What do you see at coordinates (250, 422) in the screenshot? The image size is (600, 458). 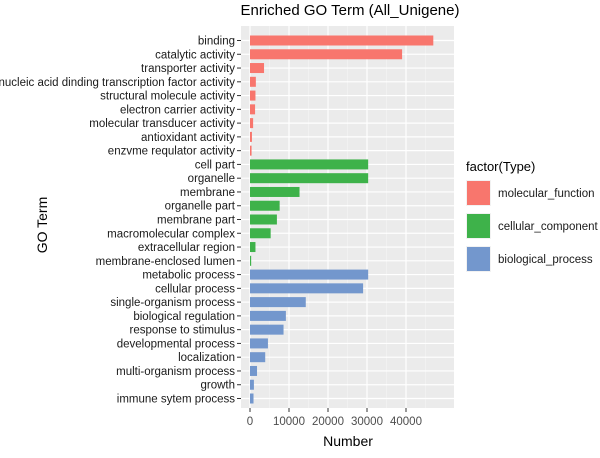 I see `x-tick-label: 0` at bounding box center [250, 422].